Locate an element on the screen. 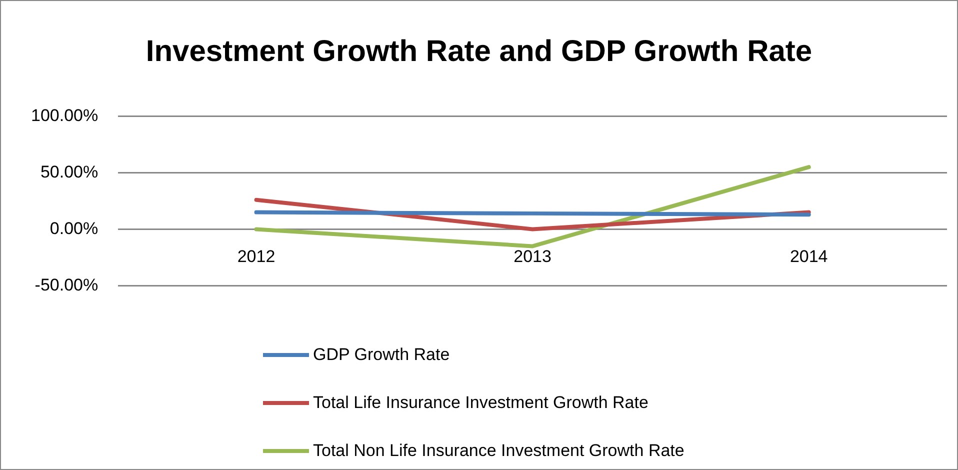  x-tick-label: 2013 is located at coordinates (533, 256).